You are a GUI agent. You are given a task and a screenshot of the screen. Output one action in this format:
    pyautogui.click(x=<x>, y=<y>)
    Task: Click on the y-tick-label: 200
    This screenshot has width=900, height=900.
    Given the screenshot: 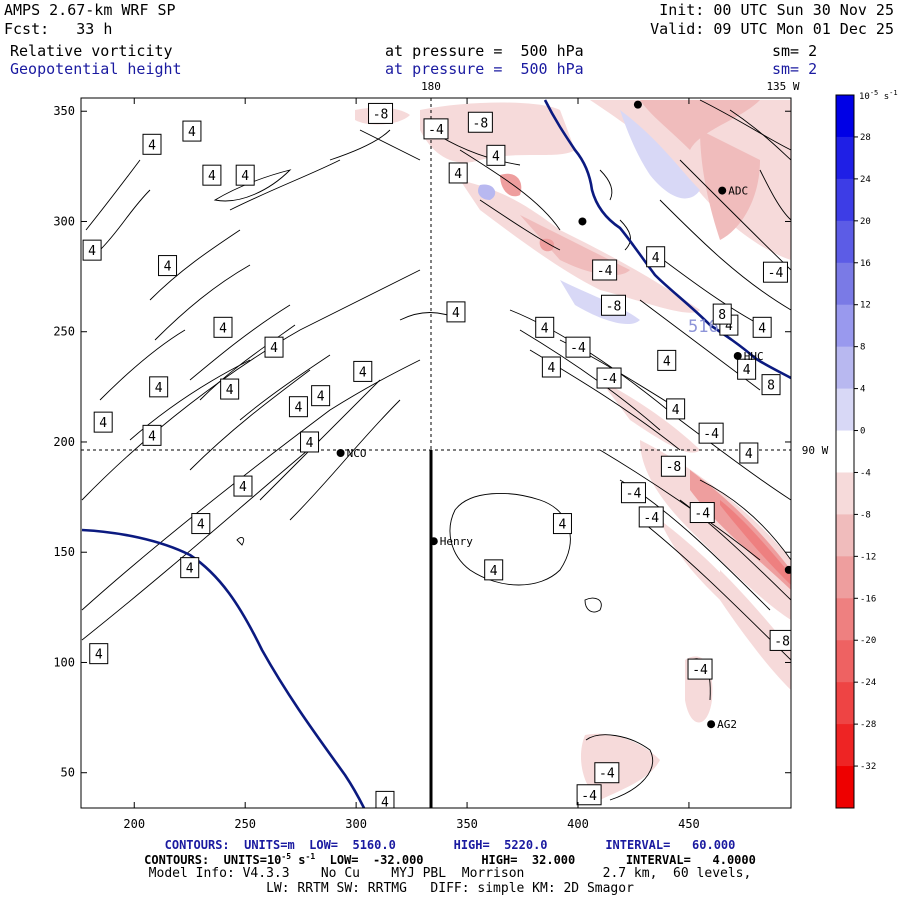 What is the action you would take?
    pyautogui.click(x=64, y=442)
    